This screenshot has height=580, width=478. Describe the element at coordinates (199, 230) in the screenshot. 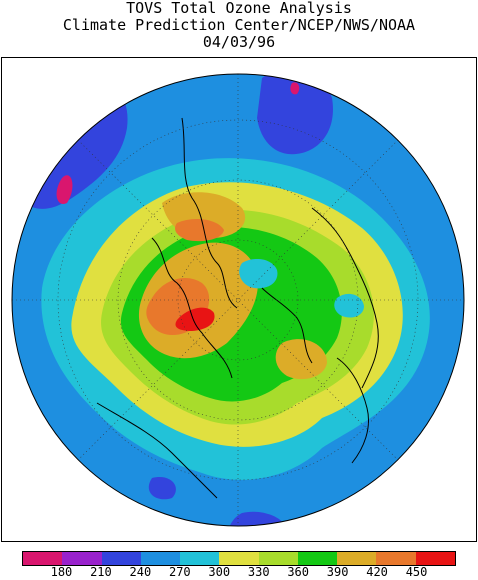

I see `contour-450-patch-north` at that location.